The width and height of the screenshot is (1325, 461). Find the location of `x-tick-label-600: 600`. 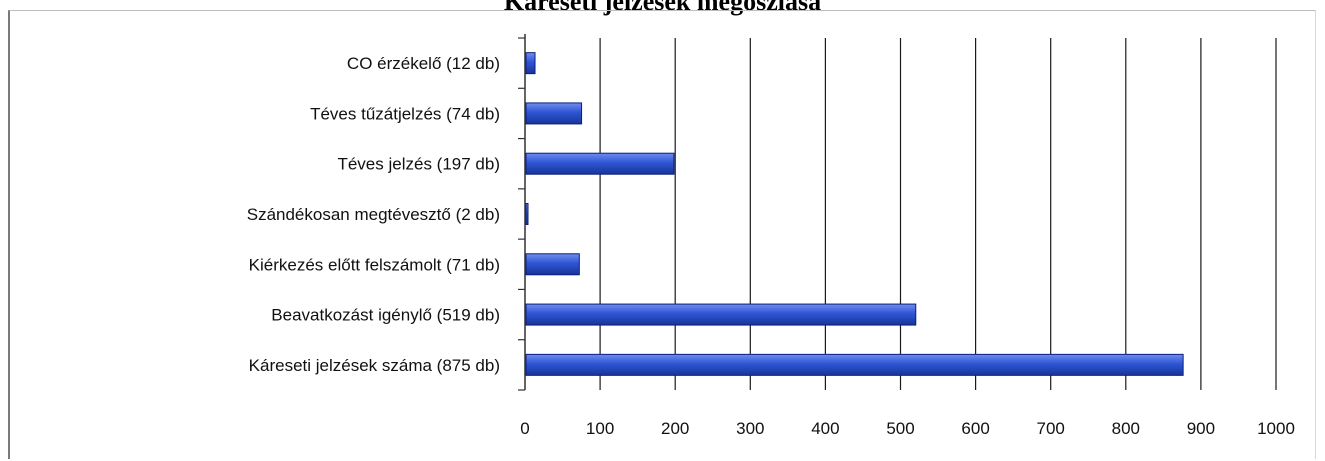

x-tick-label-600: 600 is located at coordinates (975, 428).